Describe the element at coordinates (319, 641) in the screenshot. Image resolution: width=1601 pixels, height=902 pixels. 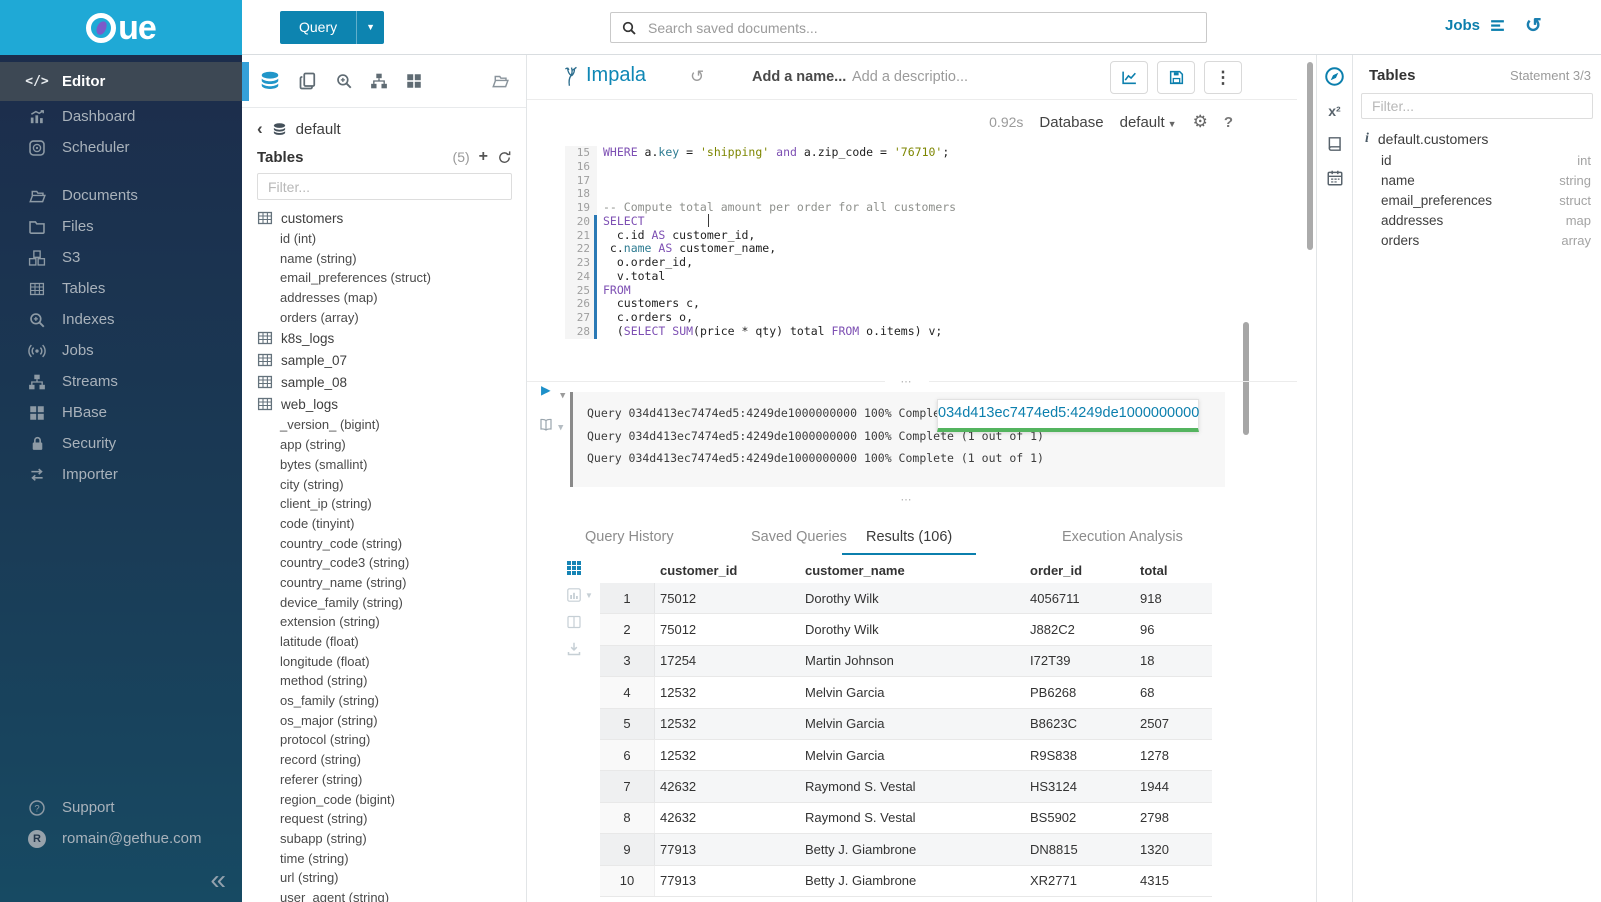
I see `column-item: latitude (float)` at that location.